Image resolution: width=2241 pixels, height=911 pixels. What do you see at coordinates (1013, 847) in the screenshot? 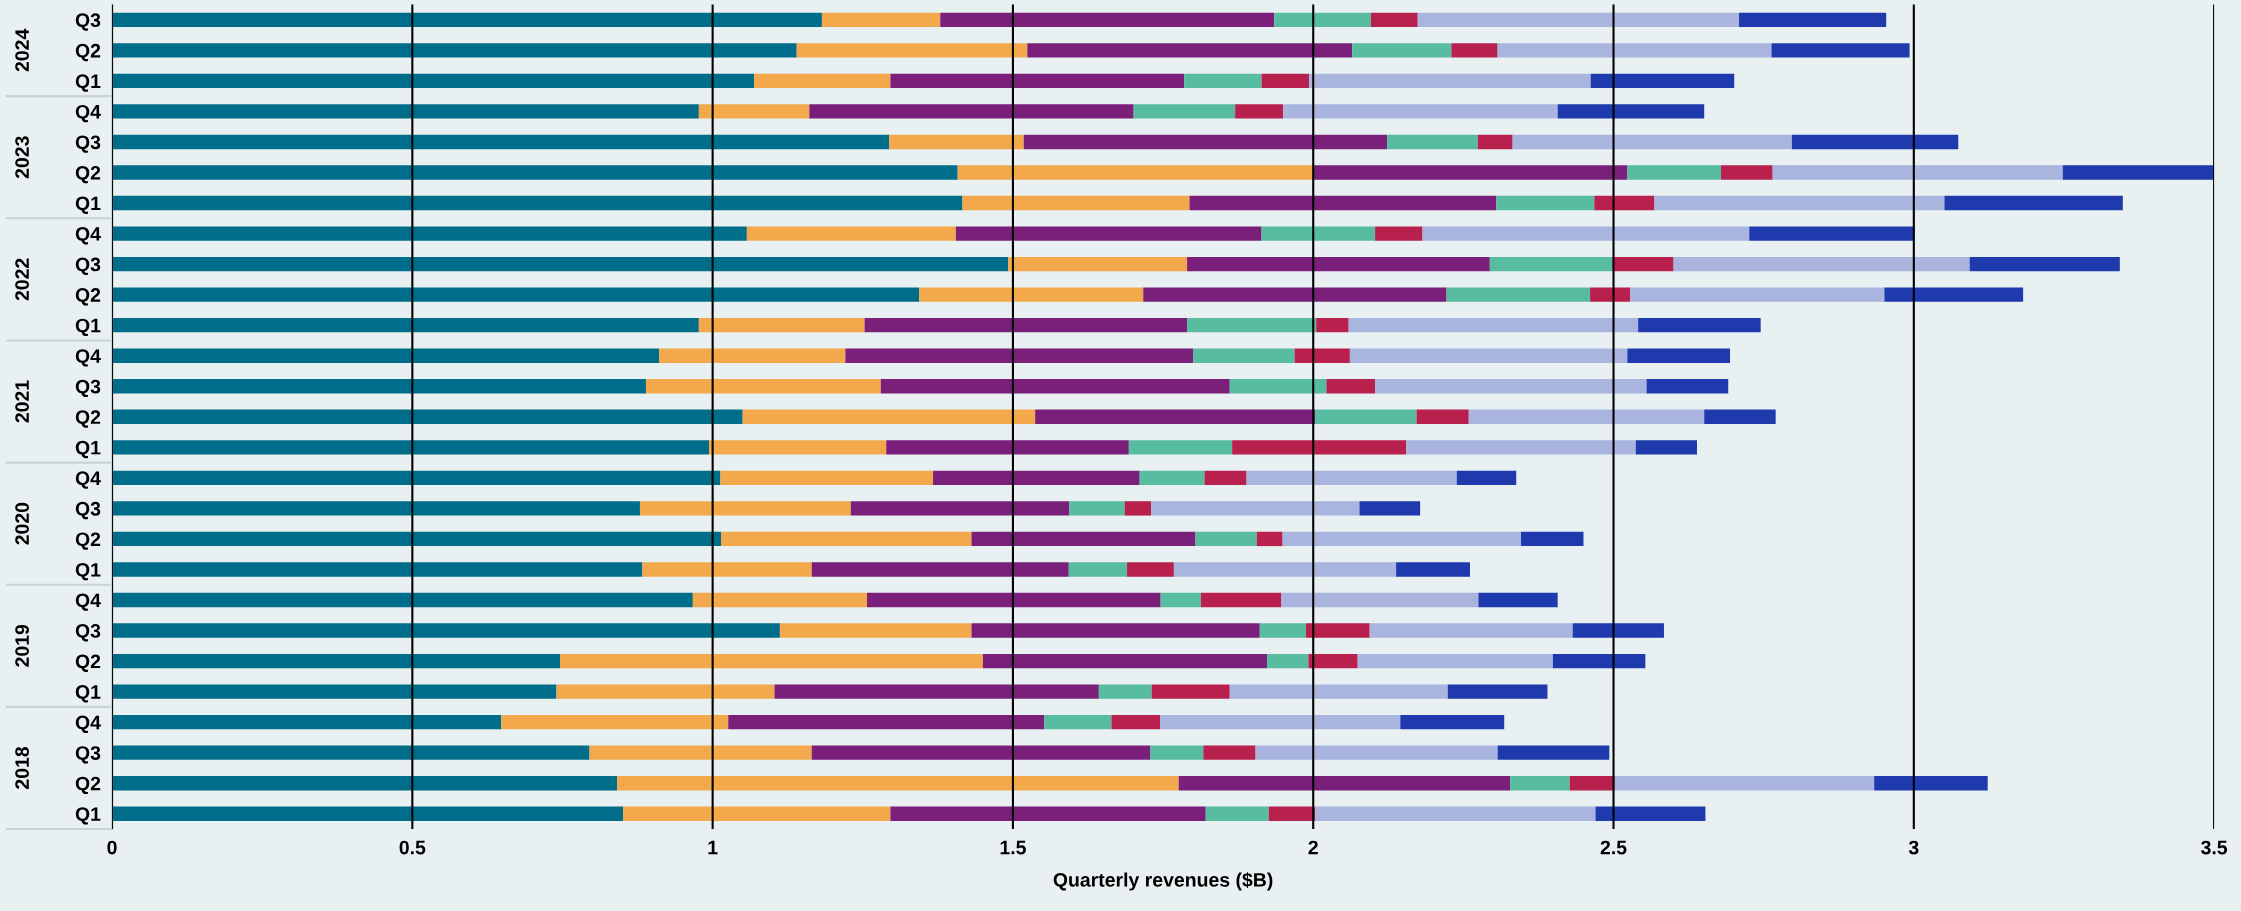
I see `x-tick-label: 1.5` at bounding box center [1013, 847].